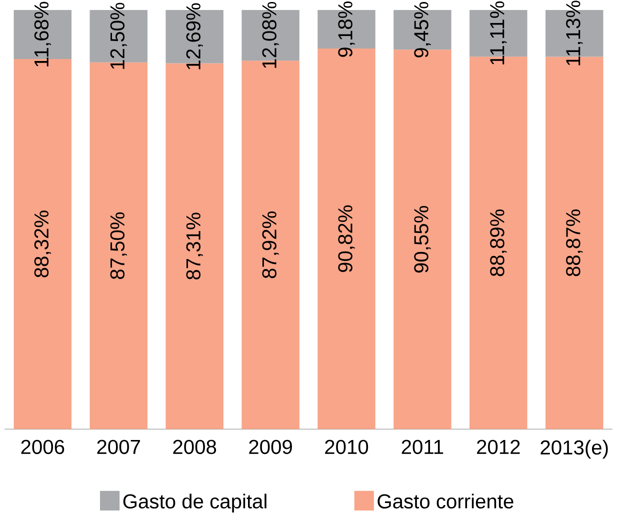  I want to click on data-label: 12,50%, so click(118, 35).